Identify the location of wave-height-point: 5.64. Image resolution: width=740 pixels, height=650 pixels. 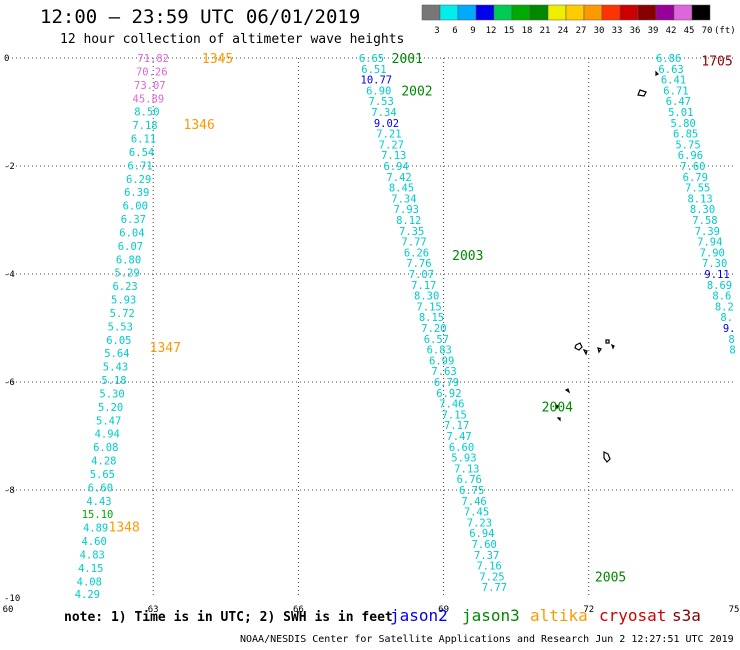
(116, 354).